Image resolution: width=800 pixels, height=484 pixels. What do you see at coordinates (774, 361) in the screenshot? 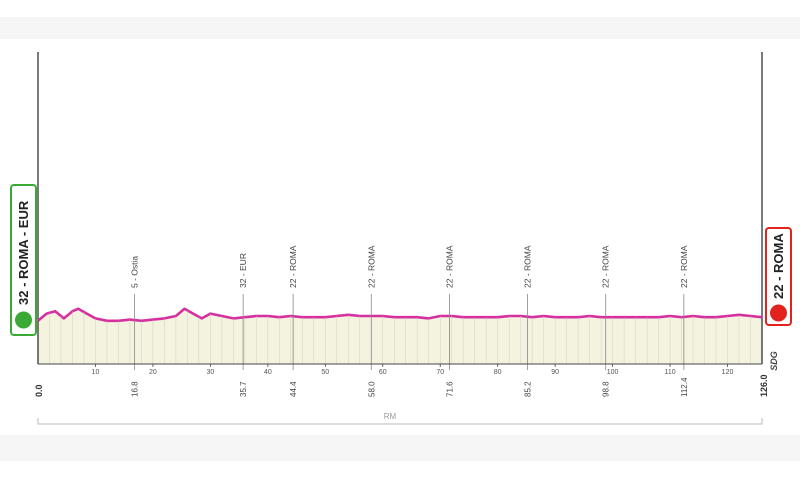
I see `brand-logo: SDG` at bounding box center [774, 361].